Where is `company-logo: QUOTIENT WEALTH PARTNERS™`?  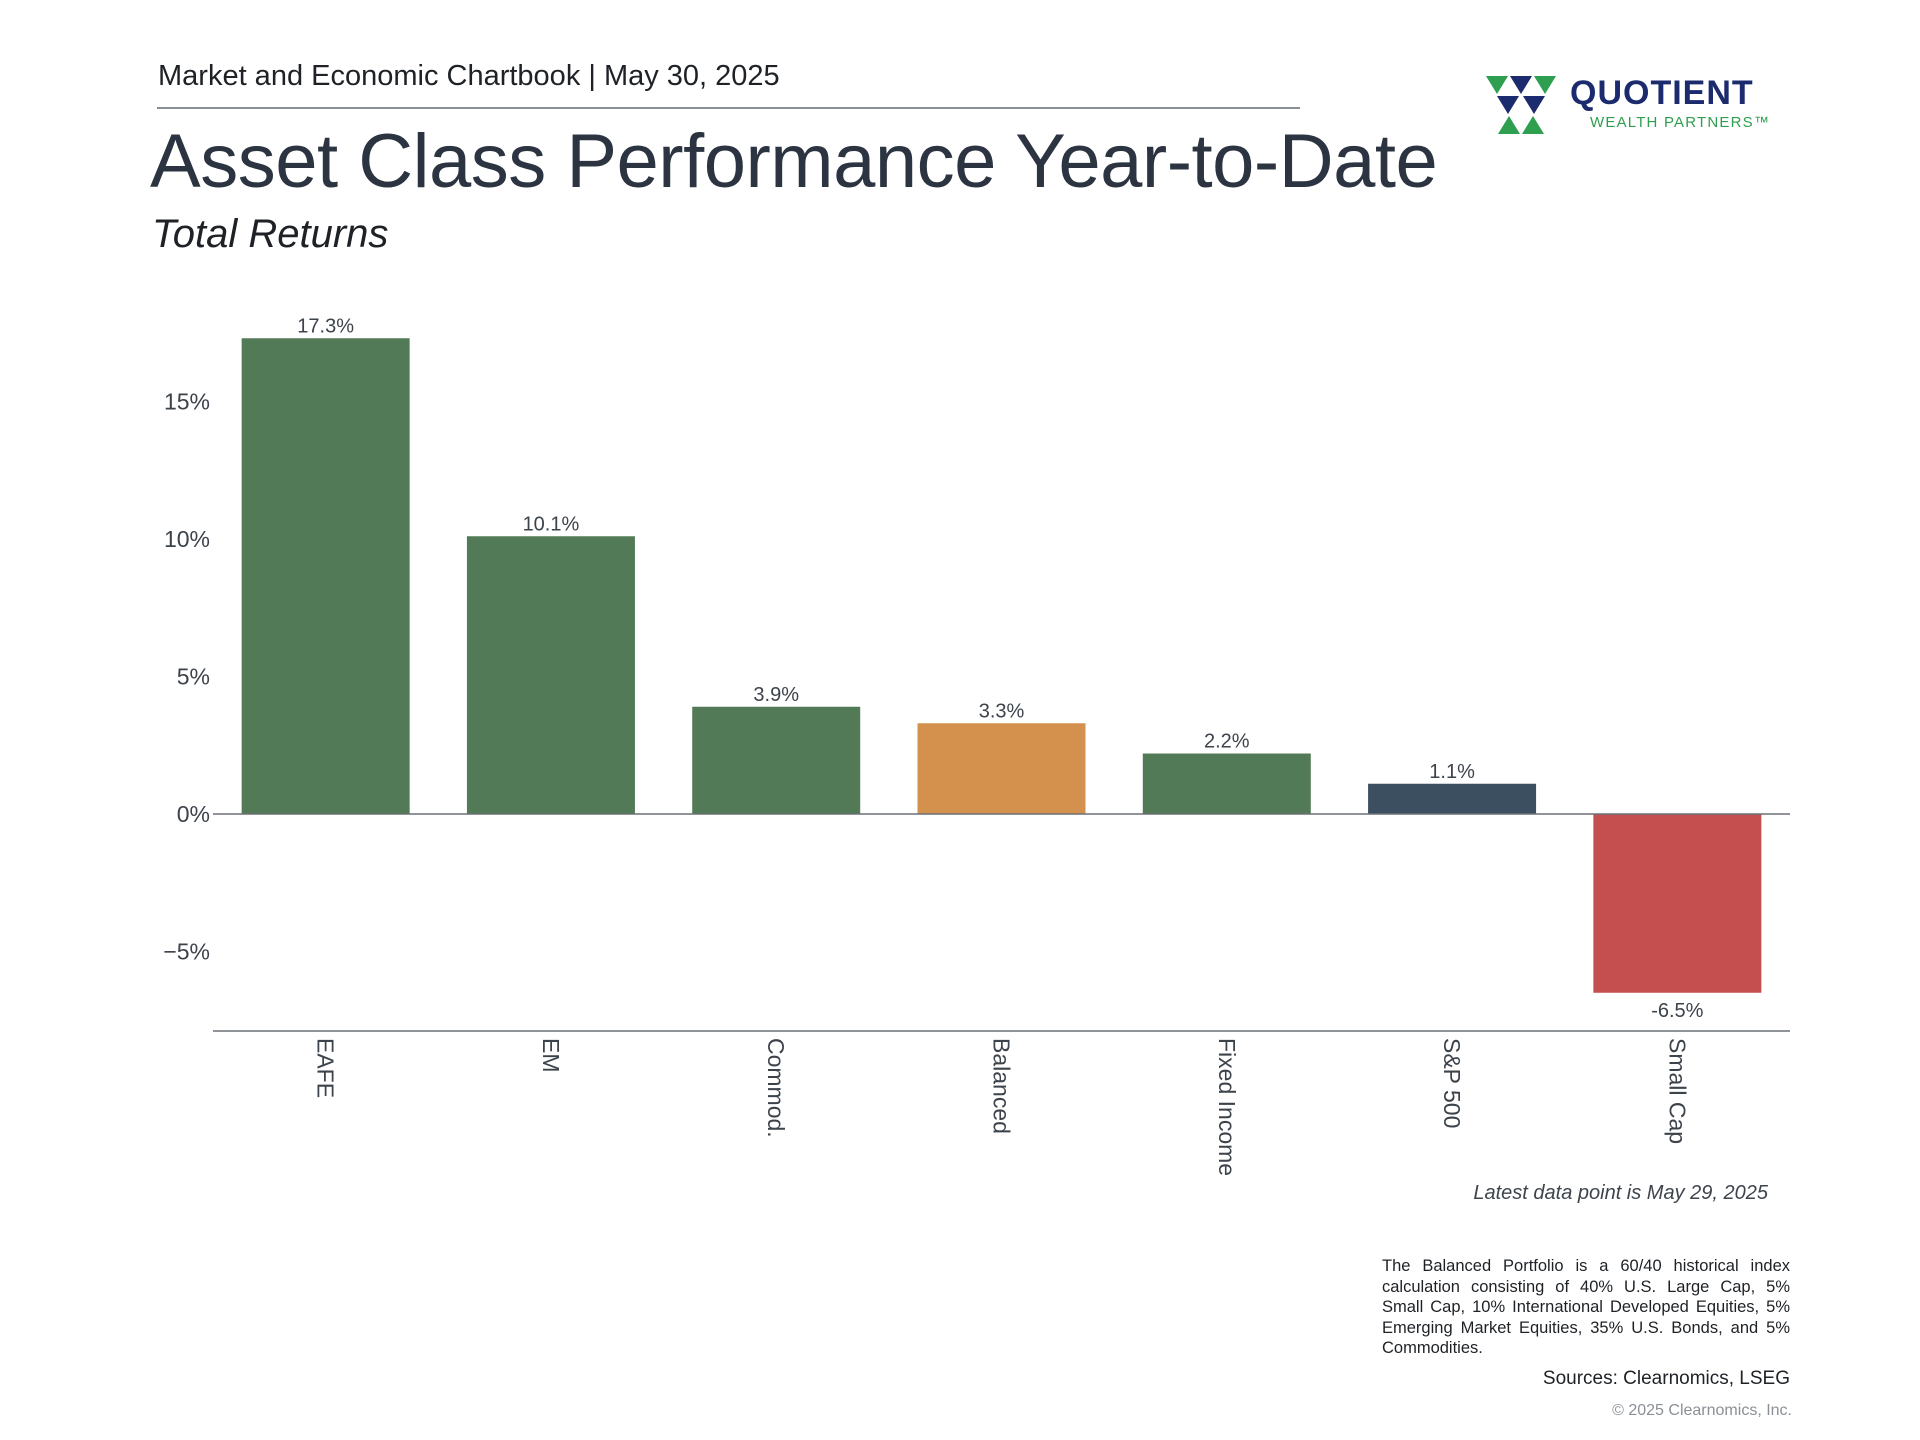
company-logo: QUOTIENT WEALTH PARTNERS™ is located at coordinates (1636, 105).